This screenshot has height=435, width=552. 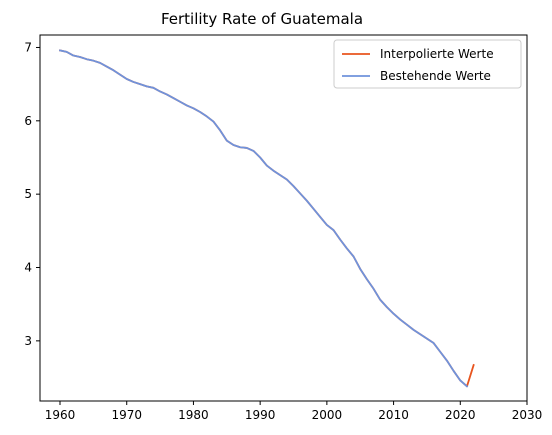 I want to click on y-tick-label: 7, so click(x=28, y=47).